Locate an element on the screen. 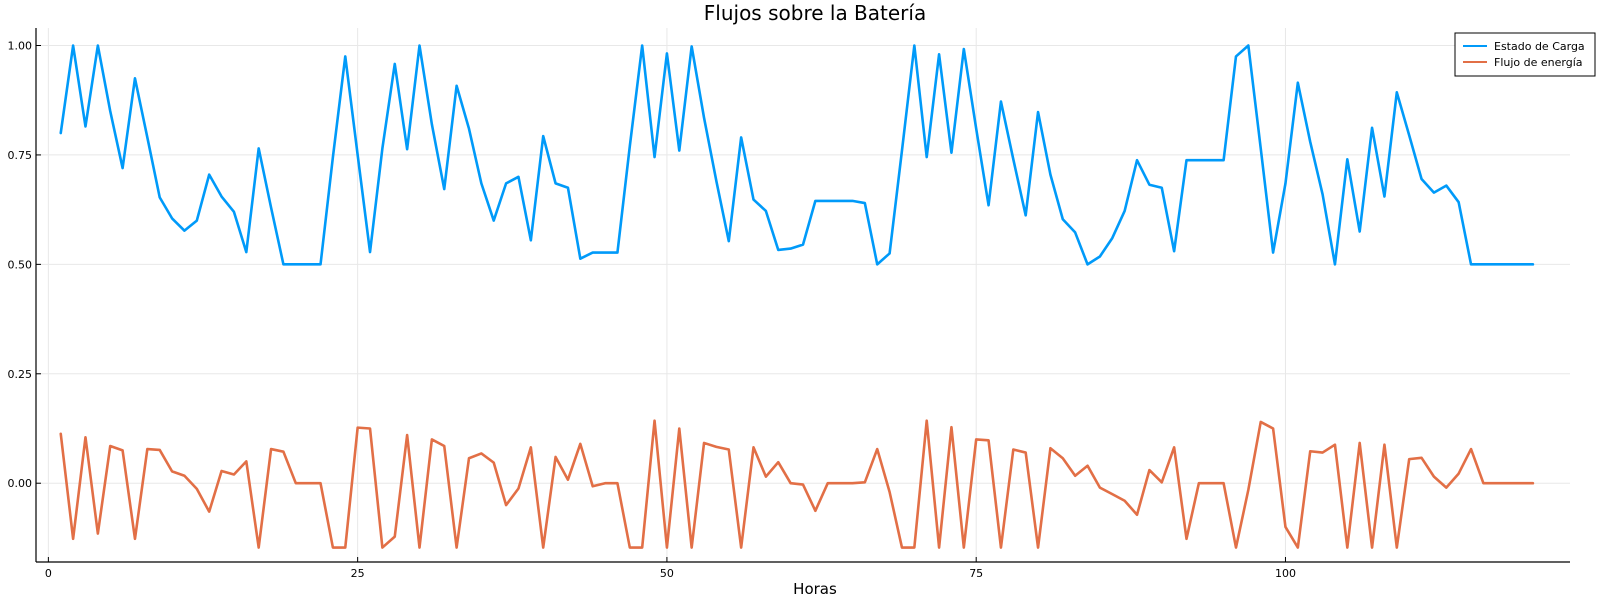 This screenshot has height=600, width=1600. legend-box is located at coordinates (1525, 54).